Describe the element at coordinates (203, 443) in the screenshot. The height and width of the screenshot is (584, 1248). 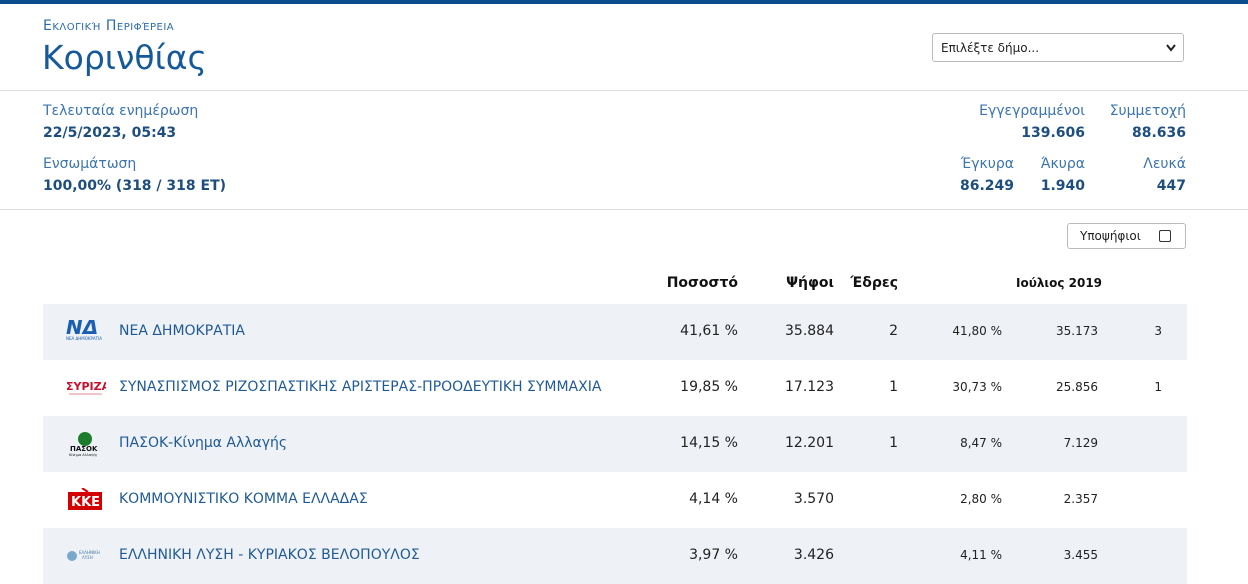
I see `party-name: ΠΑΣΟΚ-Κίνημα Αλλαγής` at that location.